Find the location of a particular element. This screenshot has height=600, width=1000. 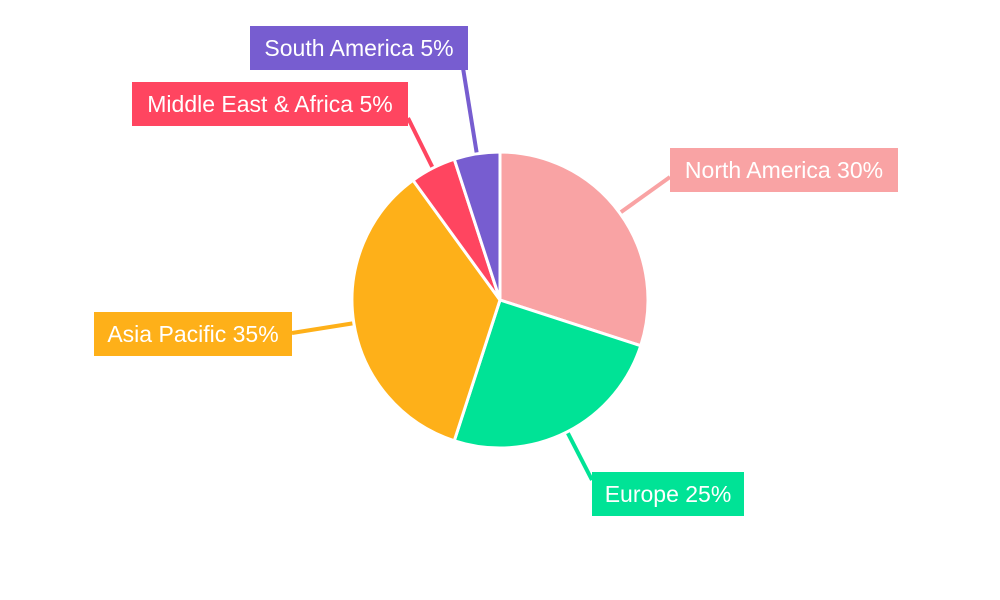

data-label: Europe 25% is located at coordinates (668, 494).